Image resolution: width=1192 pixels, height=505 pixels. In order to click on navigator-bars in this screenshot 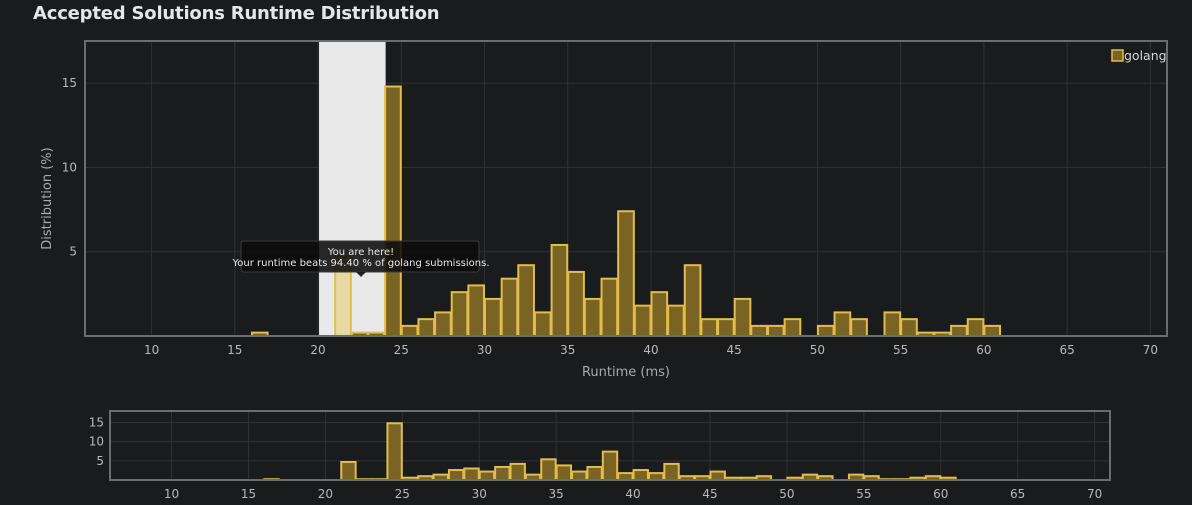, I will do `click(610, 452)`.